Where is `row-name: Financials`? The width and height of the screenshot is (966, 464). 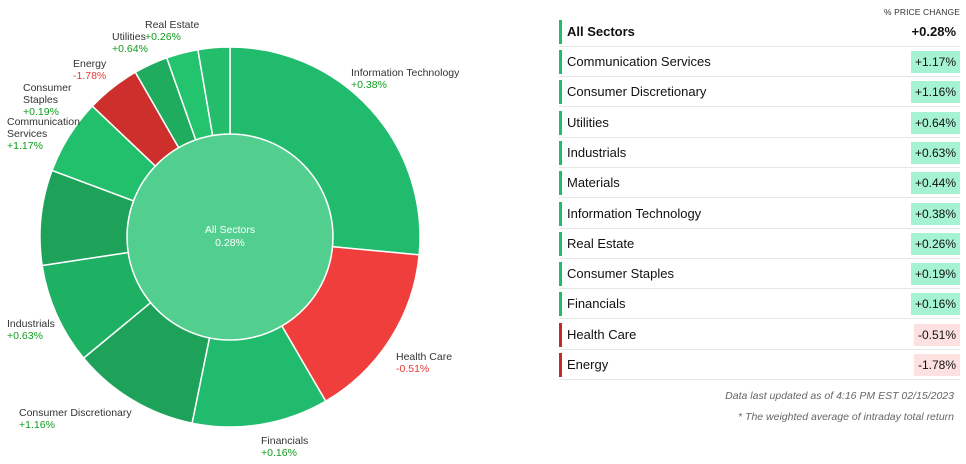
row-name: Financials is located at coordinates (596, 304).